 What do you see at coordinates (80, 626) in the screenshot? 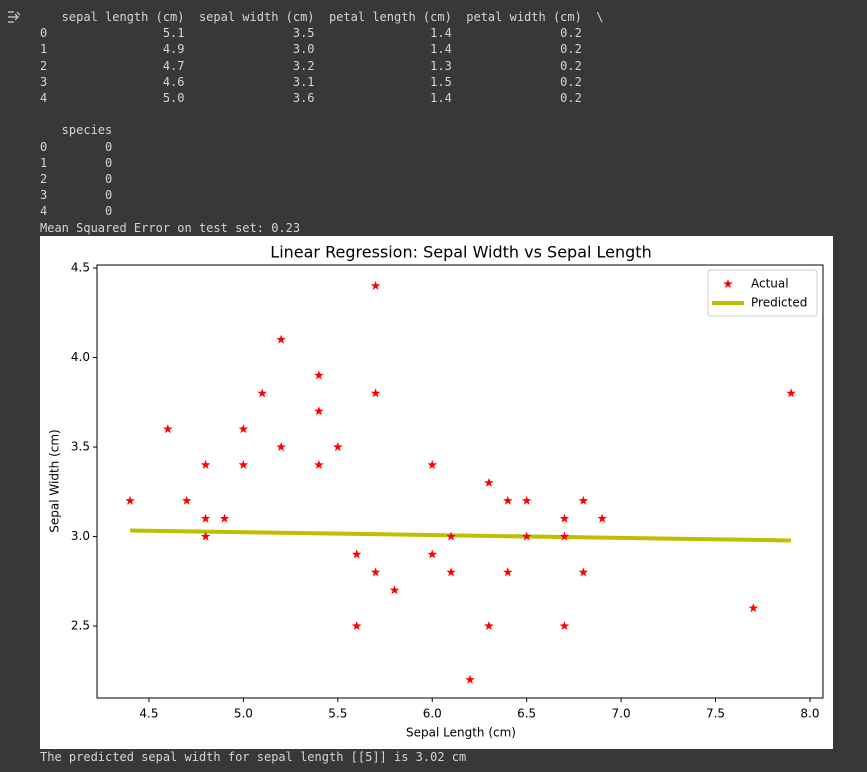
I see `y-tick-label: 2.5` at bounding box center [80, 626].